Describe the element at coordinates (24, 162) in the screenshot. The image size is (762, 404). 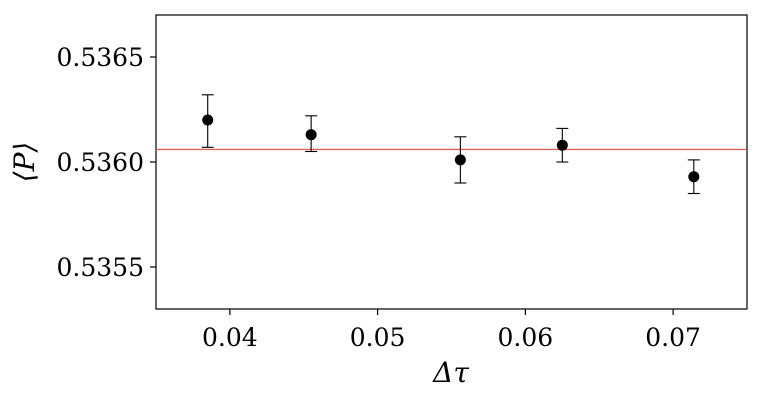
I see `y-axis-label: ⟨P⟩` at that location.